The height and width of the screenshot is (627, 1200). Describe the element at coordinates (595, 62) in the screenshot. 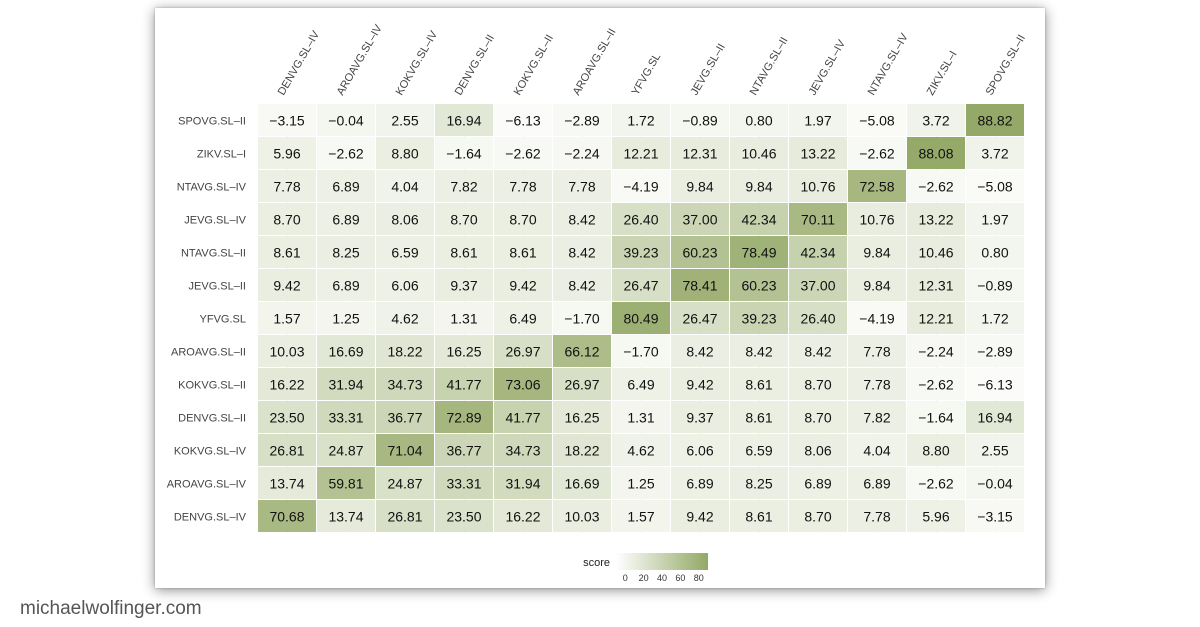

I see `column-label: AROAVG.SL–II` at that location.